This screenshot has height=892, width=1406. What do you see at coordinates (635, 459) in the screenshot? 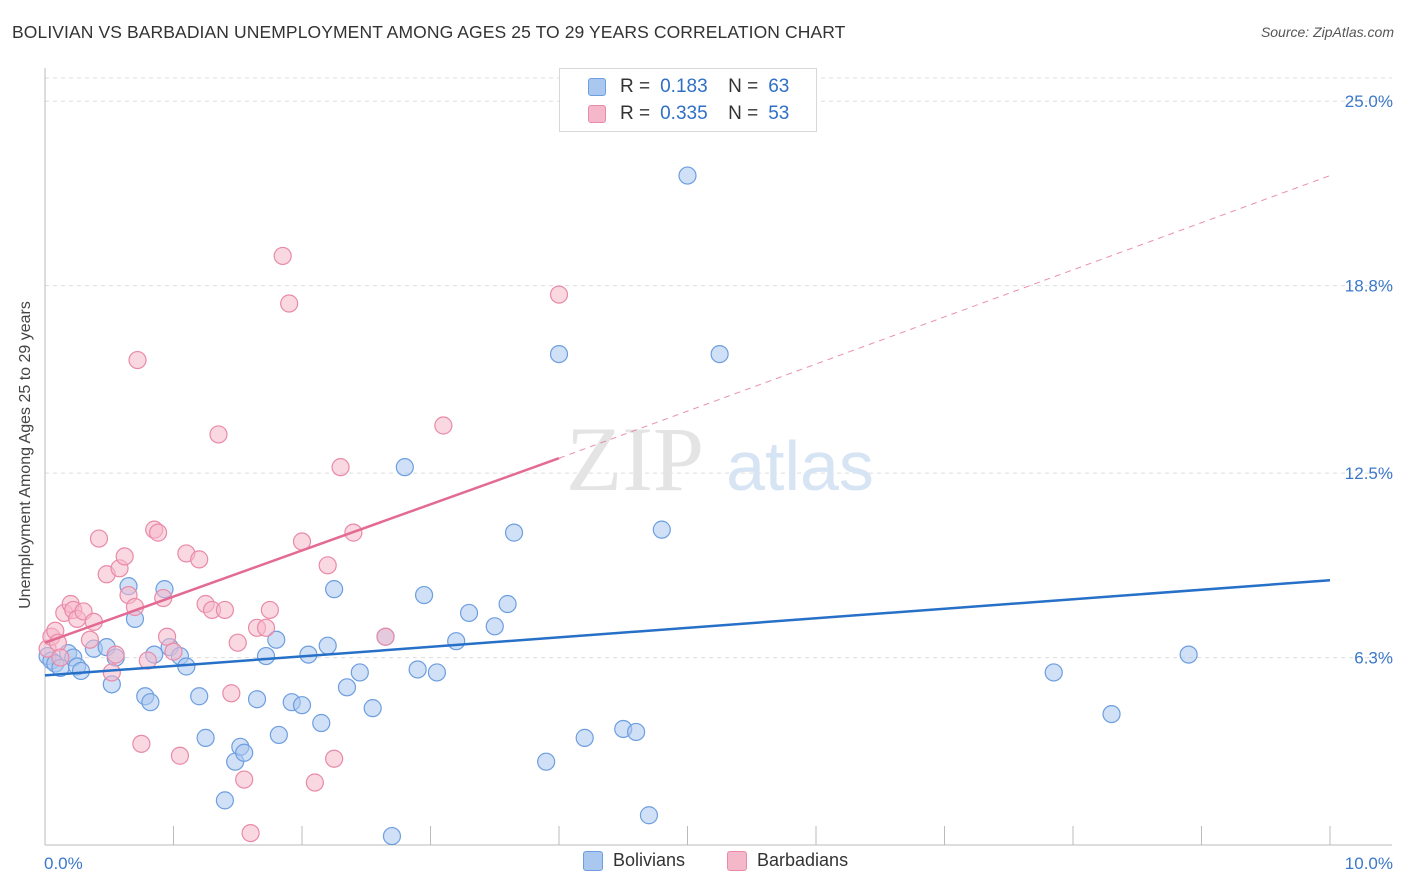
I see `watermark-zip: ZIP` at bounding box center [635, 459].